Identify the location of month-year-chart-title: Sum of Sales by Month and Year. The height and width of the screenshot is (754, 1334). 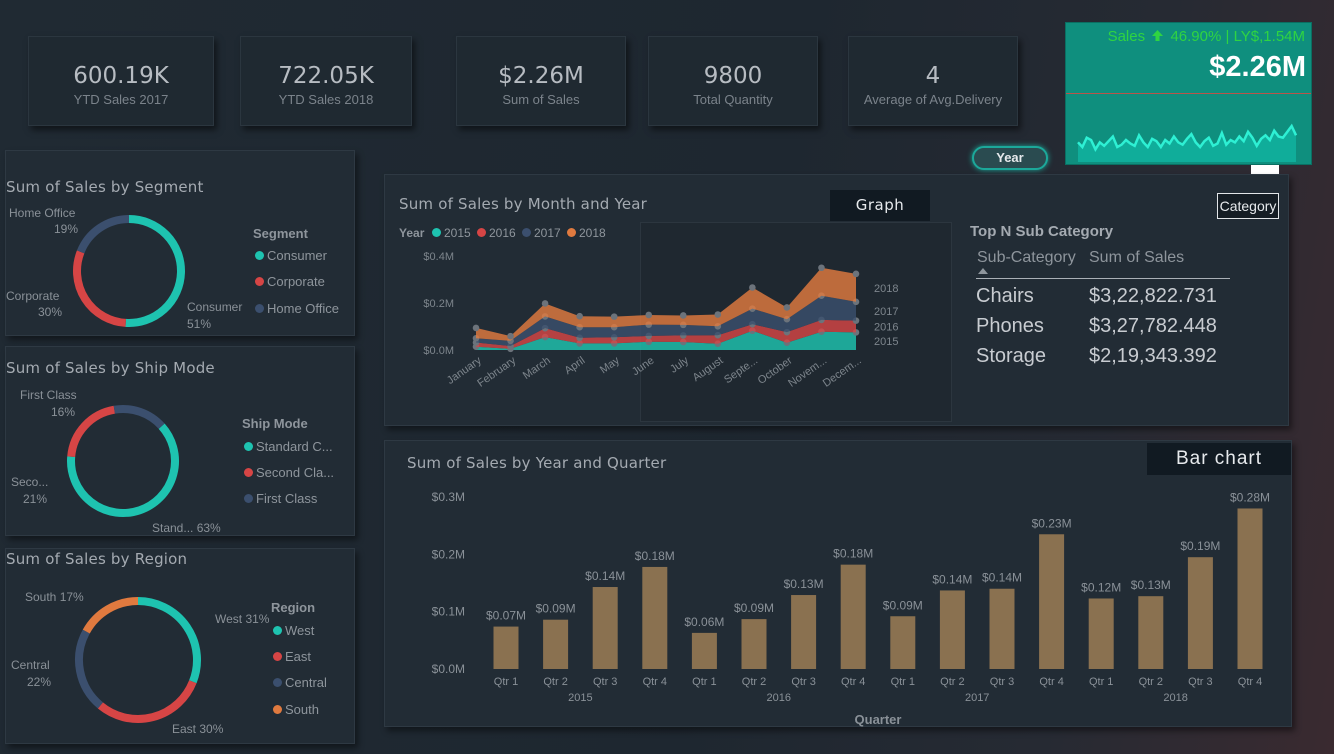
(523, 204).